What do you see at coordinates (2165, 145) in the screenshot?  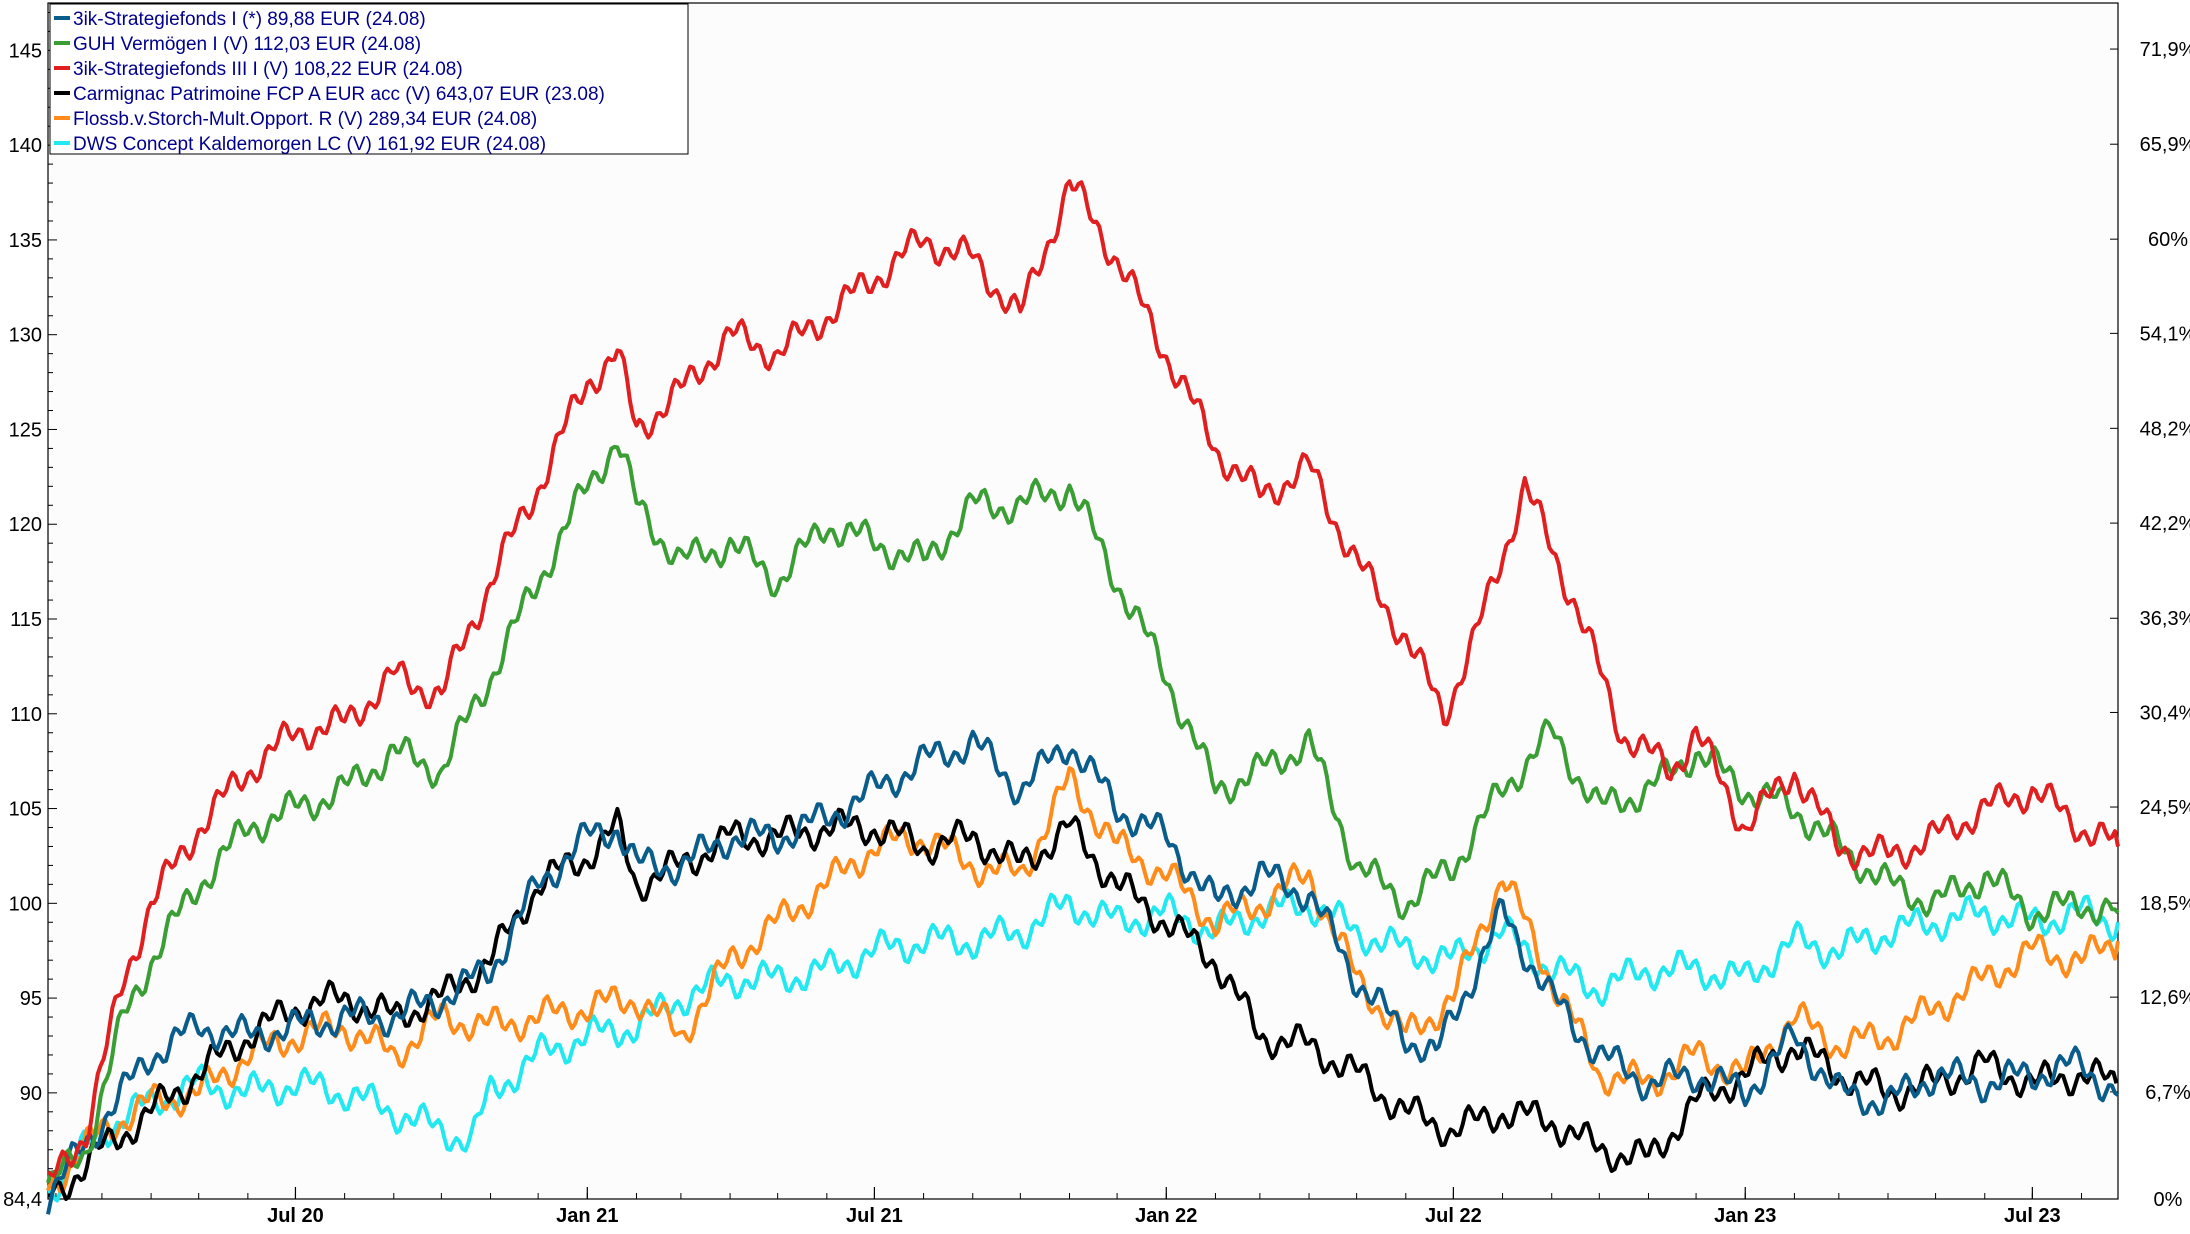 I see `y-right-tick-label: 65,9%` at bounding box center [2165, 145].